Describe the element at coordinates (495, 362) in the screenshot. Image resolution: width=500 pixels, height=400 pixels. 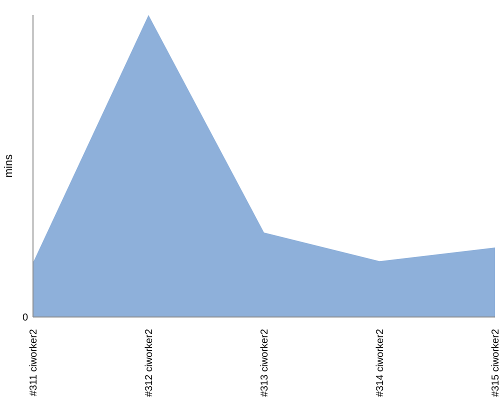
I see `x-tick-label: #315 ciworker2` at that location.